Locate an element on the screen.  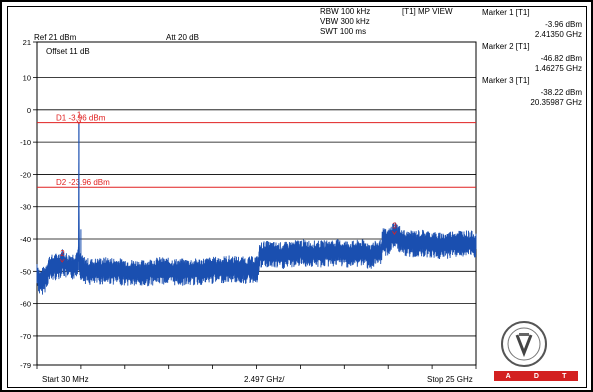
marker-number-3: 3 is located at coordinates (394, 225).